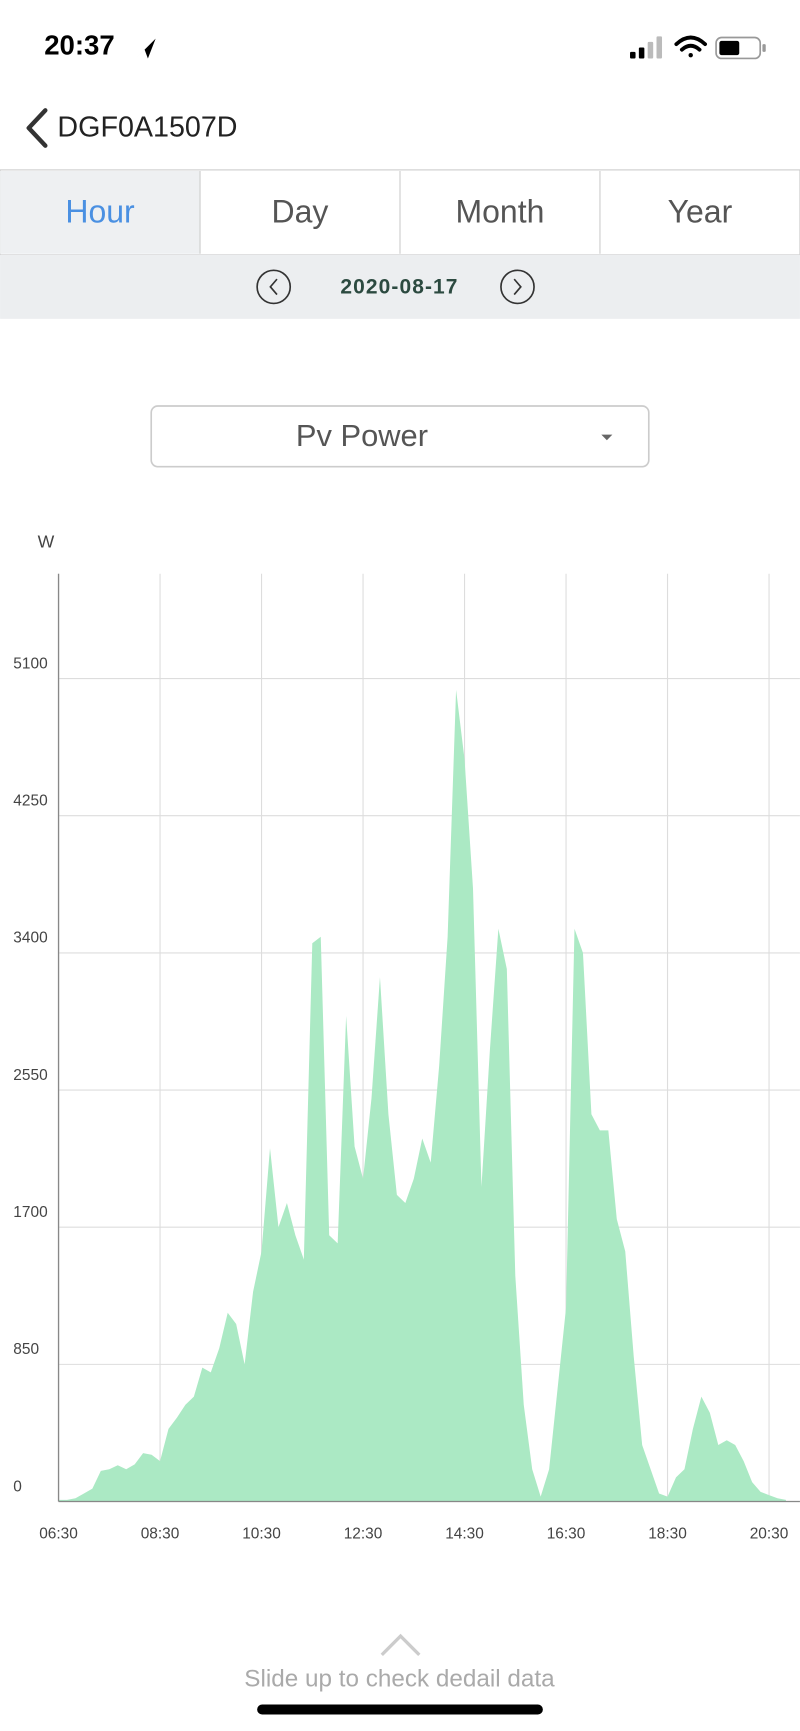  Describe the element at coordinates (740, 48) in the screenshot. I see `battery-icon` at that location.